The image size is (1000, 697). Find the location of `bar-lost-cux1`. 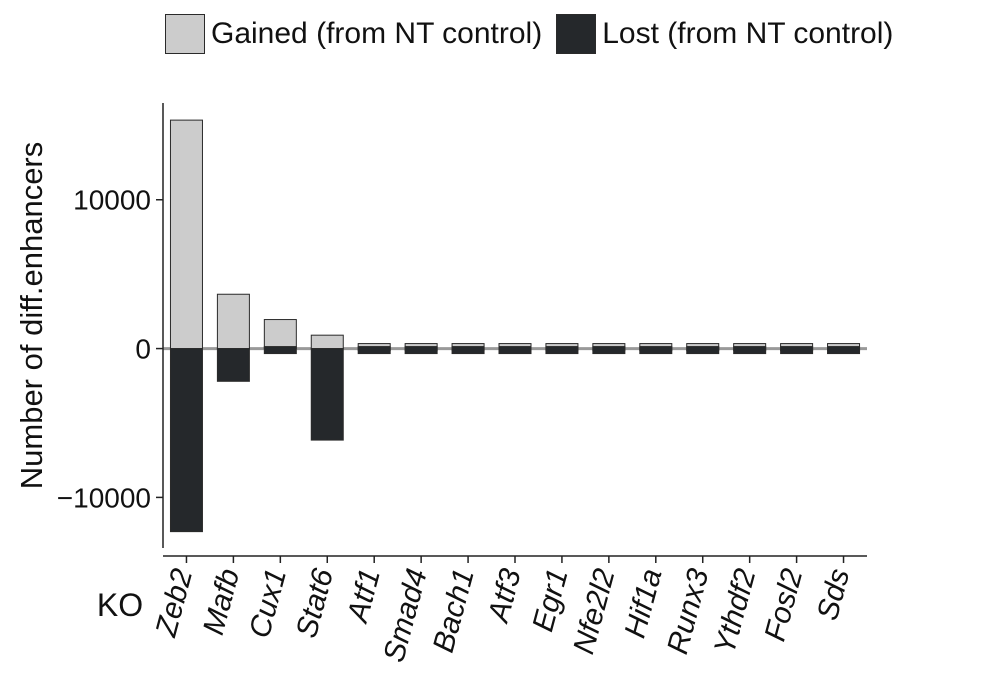

bar-lost-cux1 is located at coordinates (280, 350).